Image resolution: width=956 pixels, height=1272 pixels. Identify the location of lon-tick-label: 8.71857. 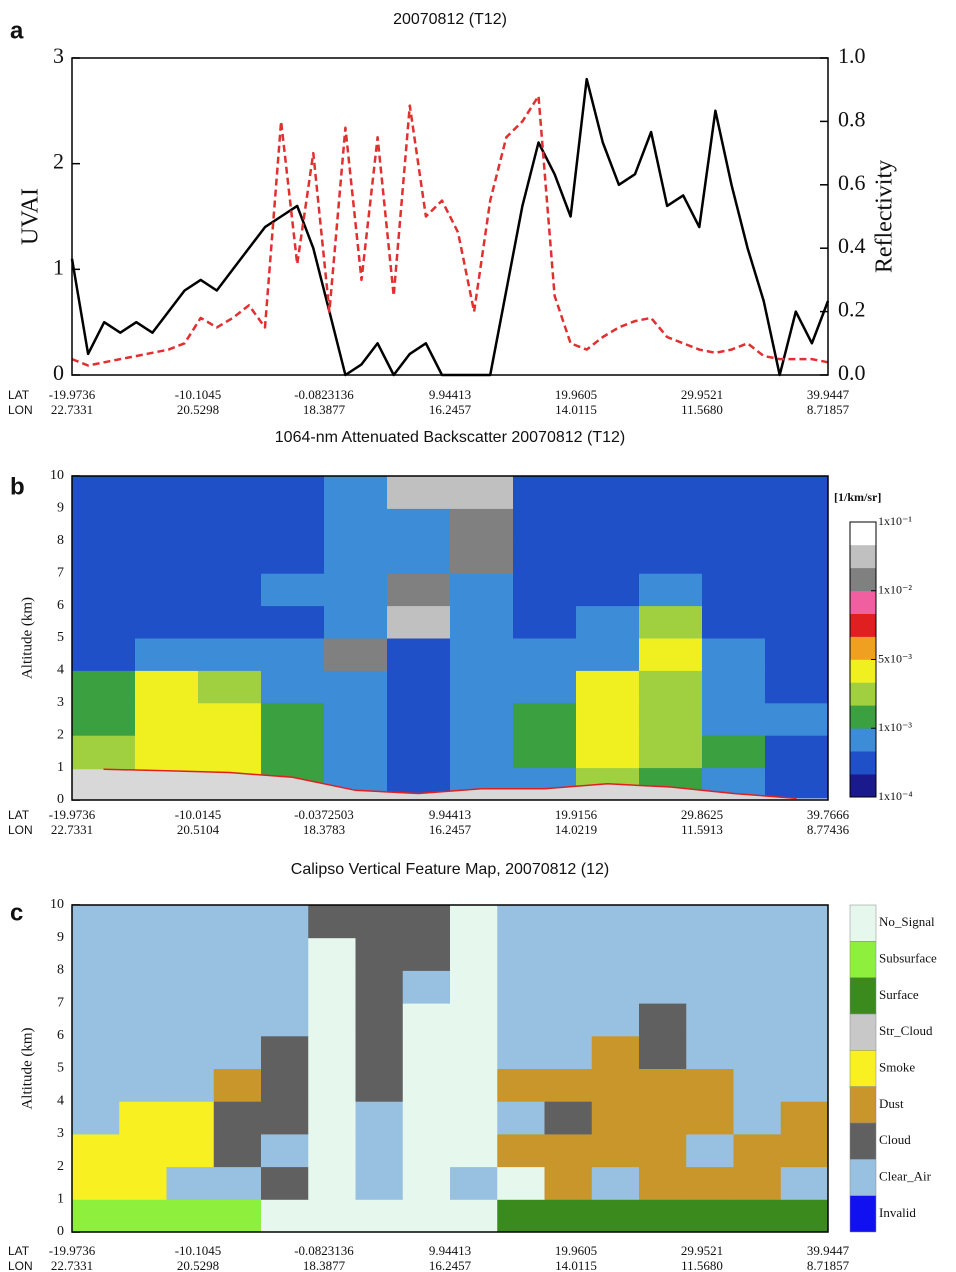
(828, 1265).